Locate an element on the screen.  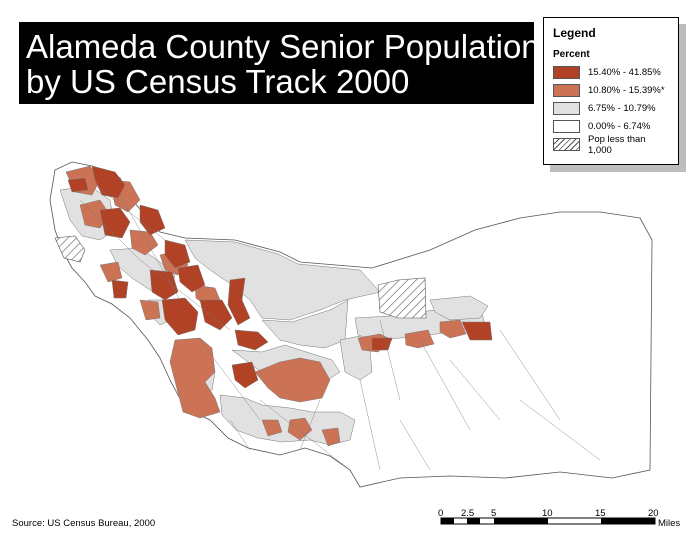
legend-item: Pop less than 1,000 is located at coordinates (611, 144).